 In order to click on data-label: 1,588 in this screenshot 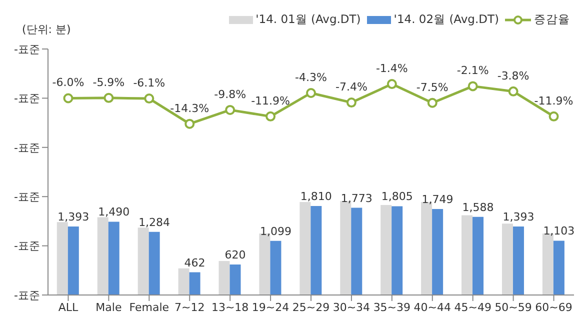, I will do `click(478, 207)`.